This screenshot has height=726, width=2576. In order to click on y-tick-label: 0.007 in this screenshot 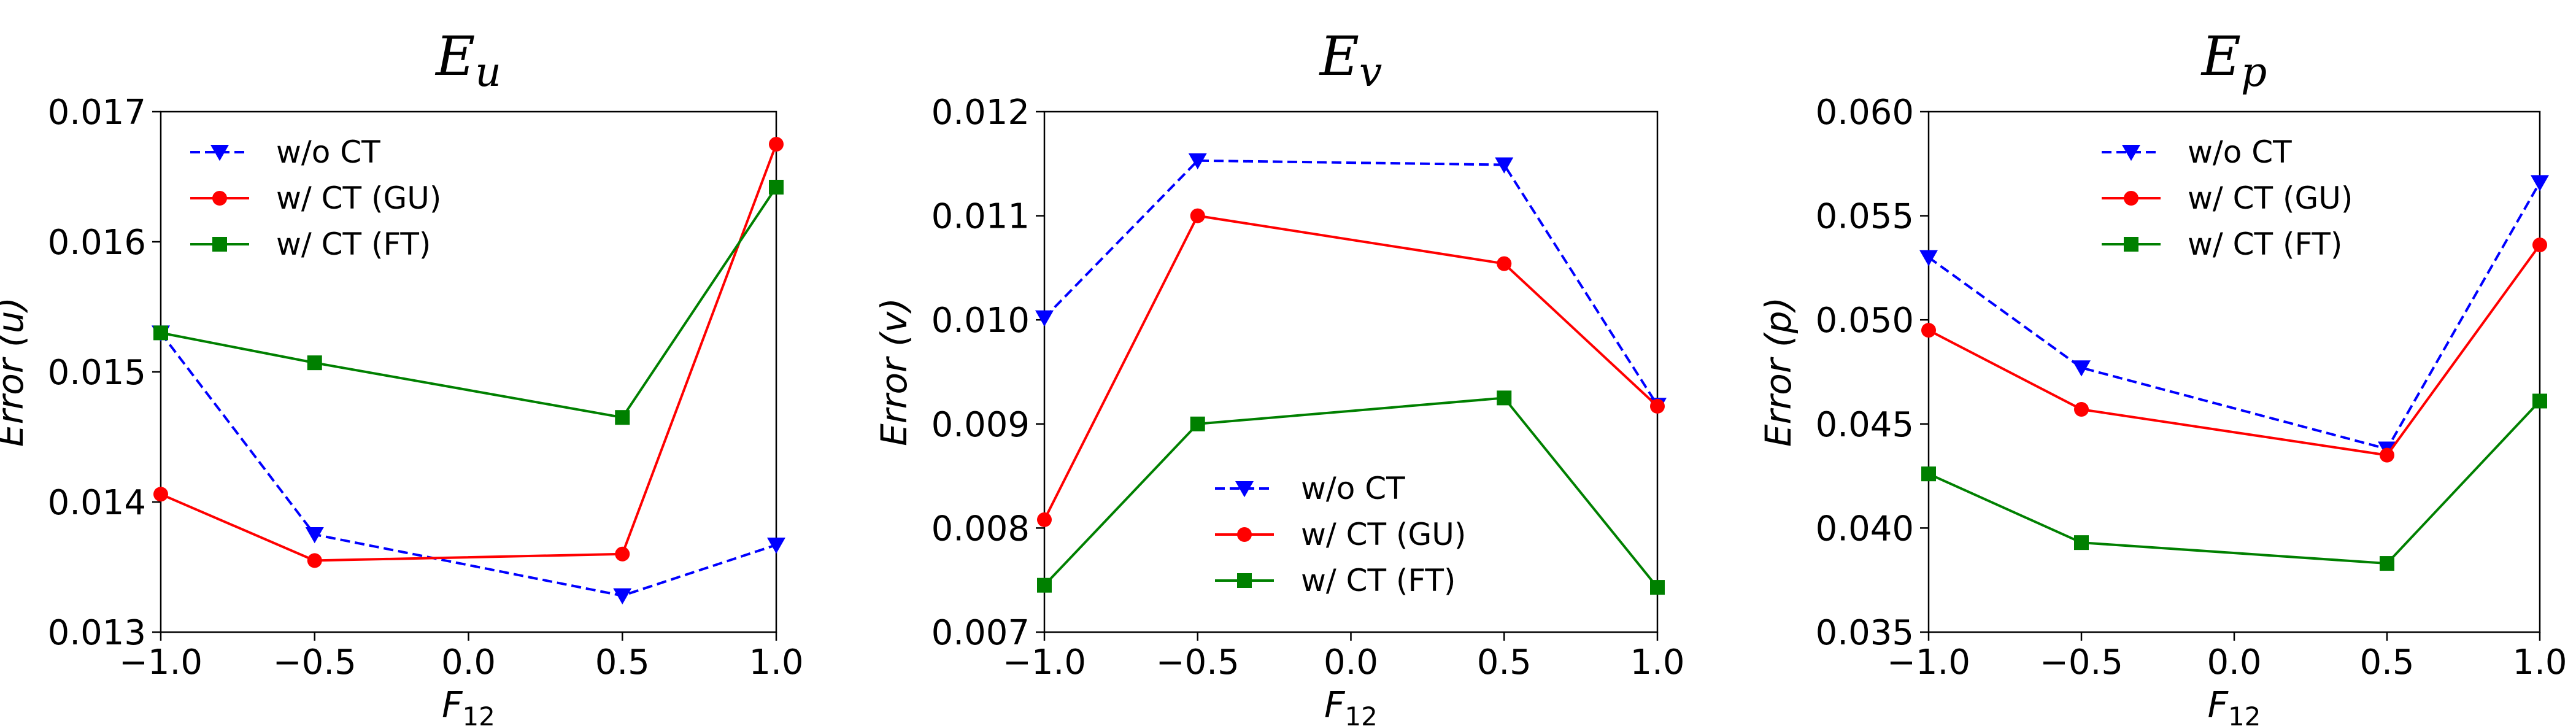, I will do `click(980, 633)`.